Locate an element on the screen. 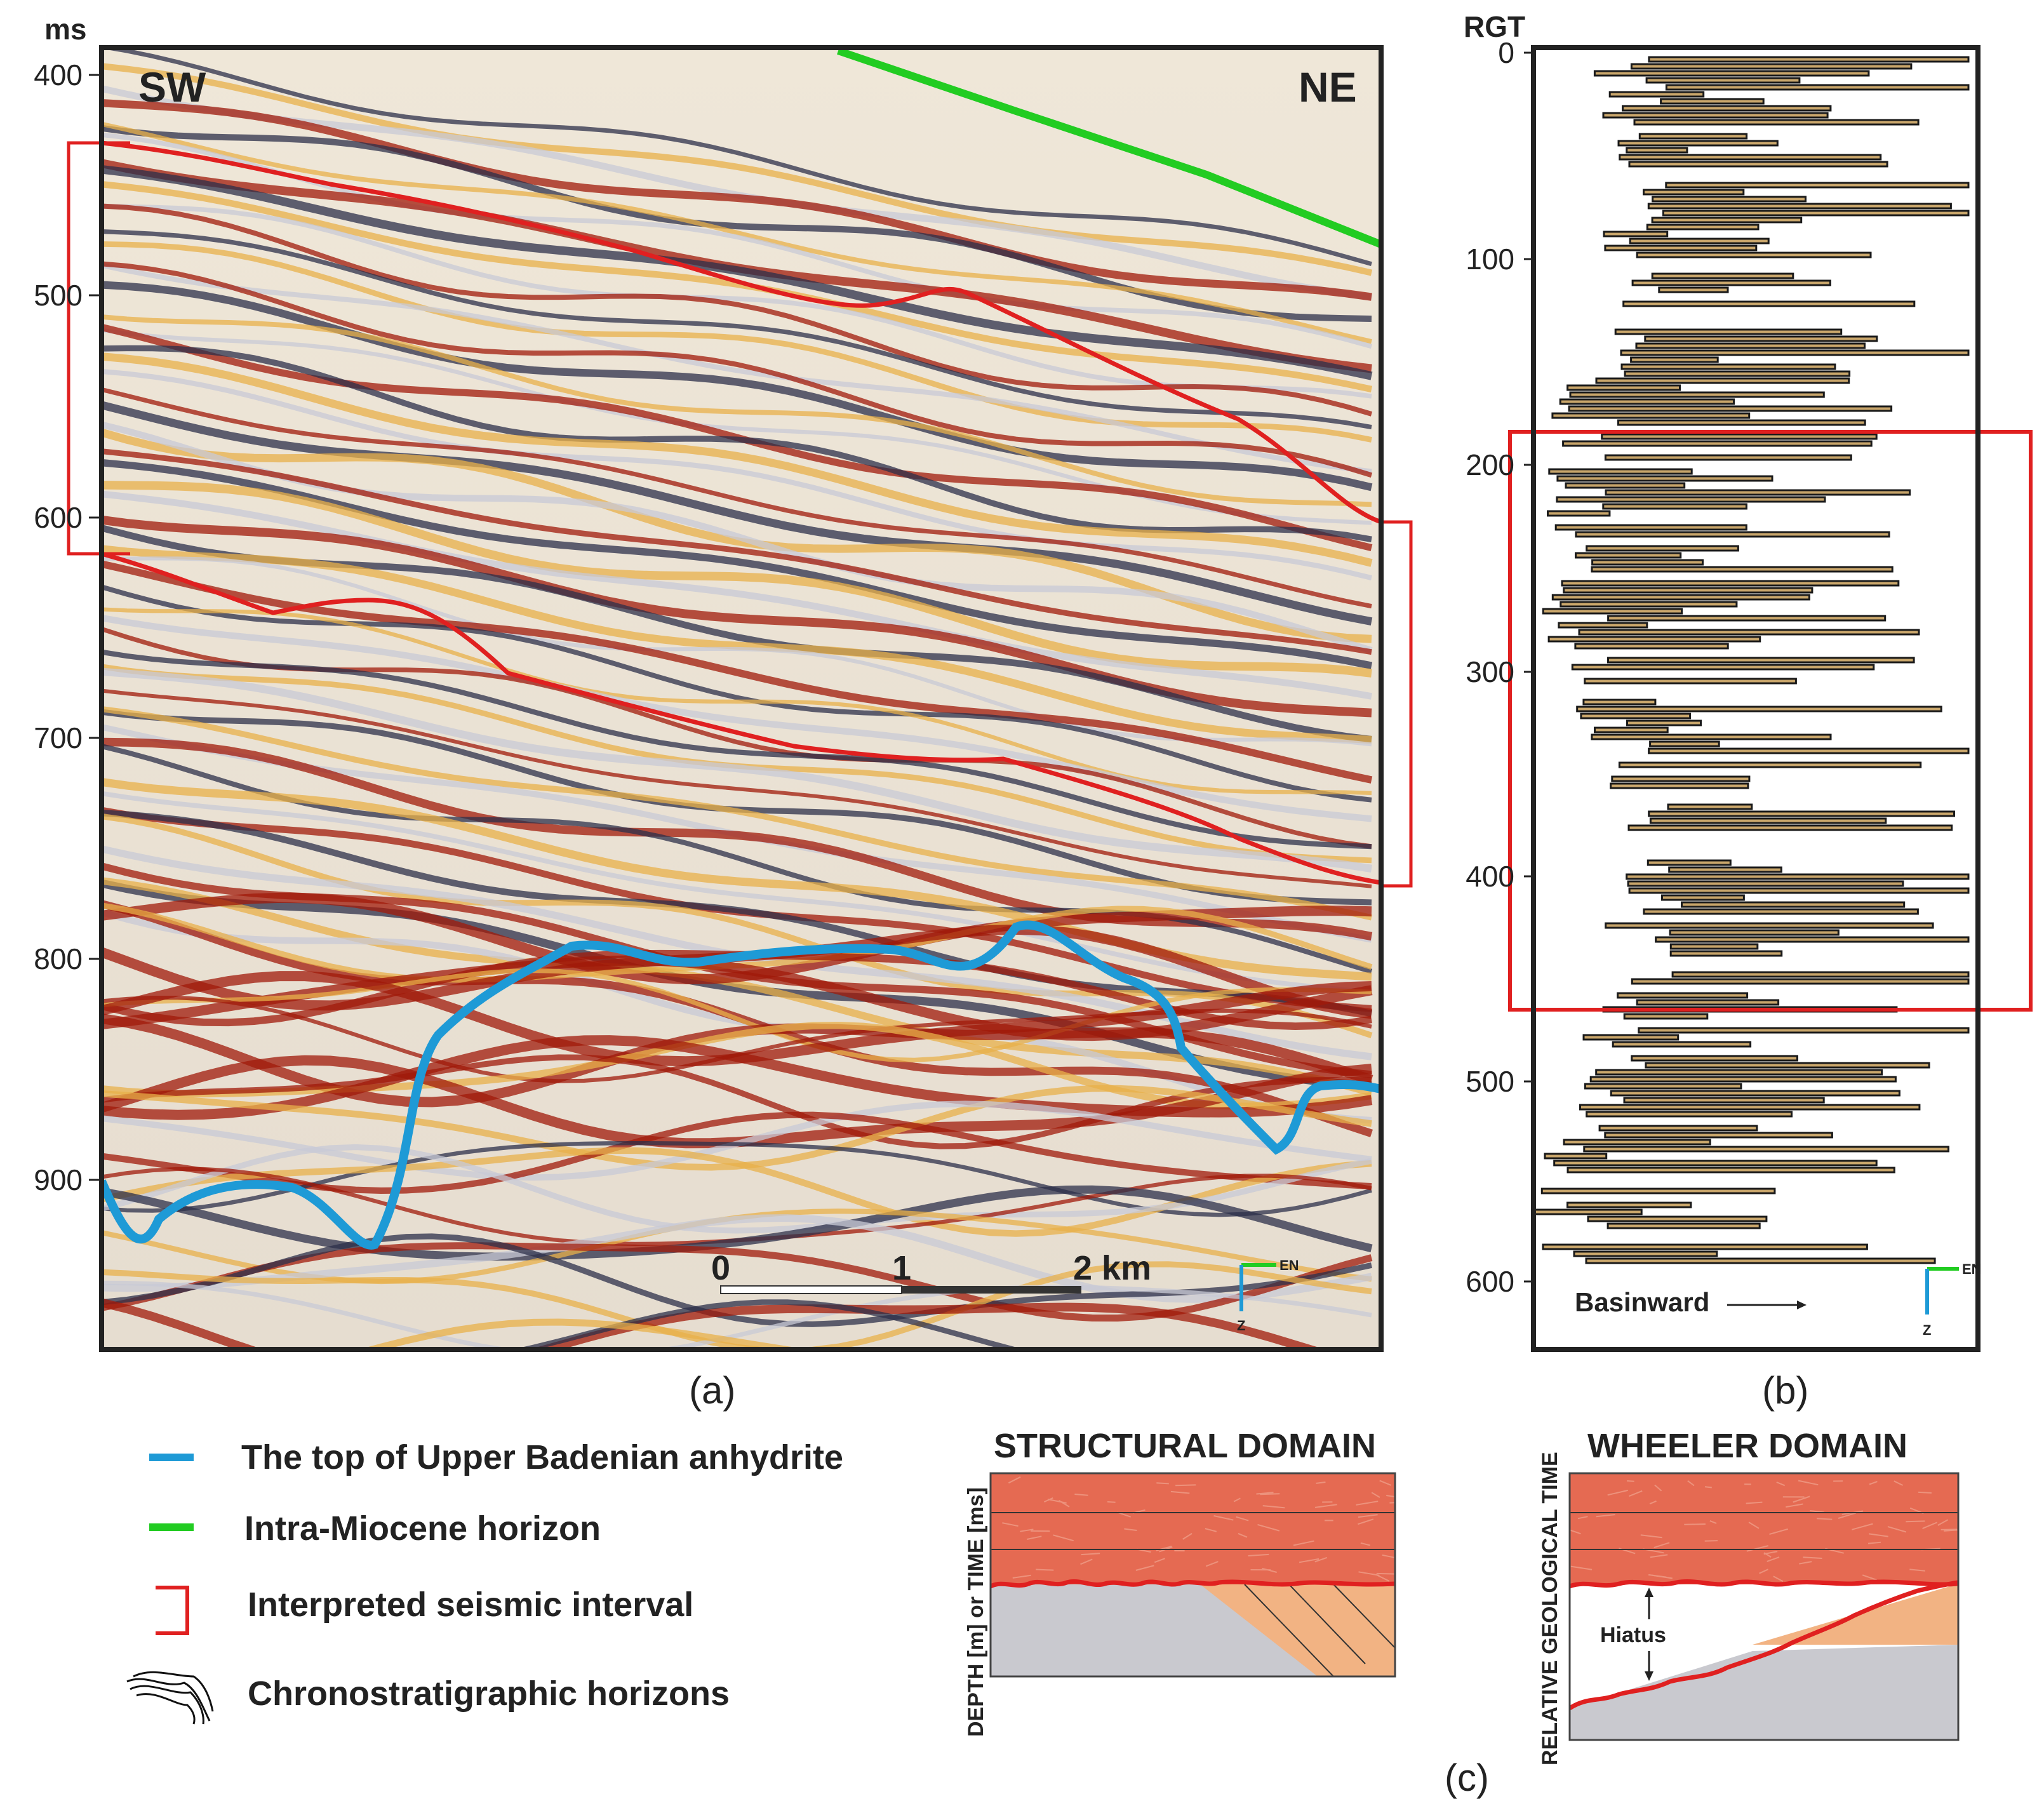 The height and width of the screenshot is (1806, 2044). direction-right-label: NE is located at coordinates (1328, 87).